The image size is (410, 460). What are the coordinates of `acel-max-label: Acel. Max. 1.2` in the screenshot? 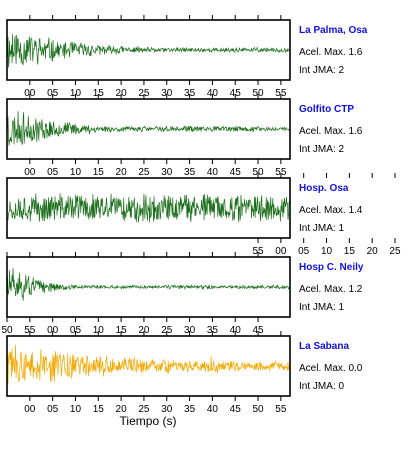 It's located at (331, 289).